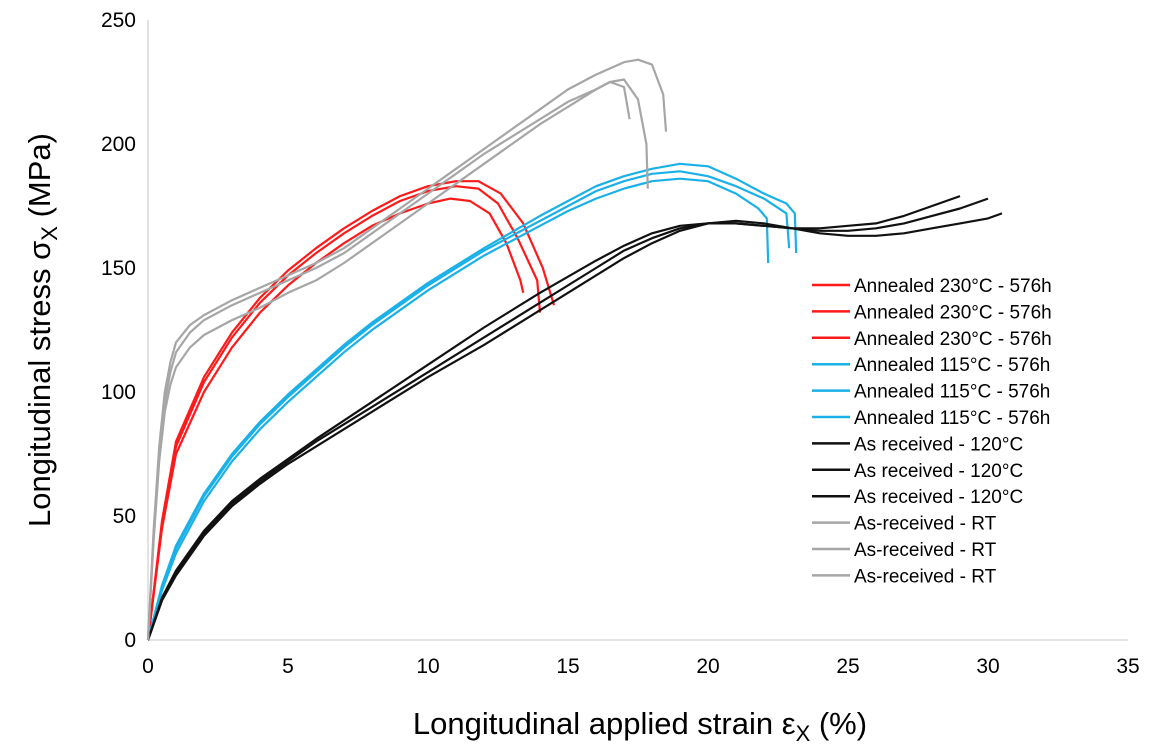 The height and width of the screenshot is (749, 1150). I want to click on y-tick-label: 0, so click(130, 640).